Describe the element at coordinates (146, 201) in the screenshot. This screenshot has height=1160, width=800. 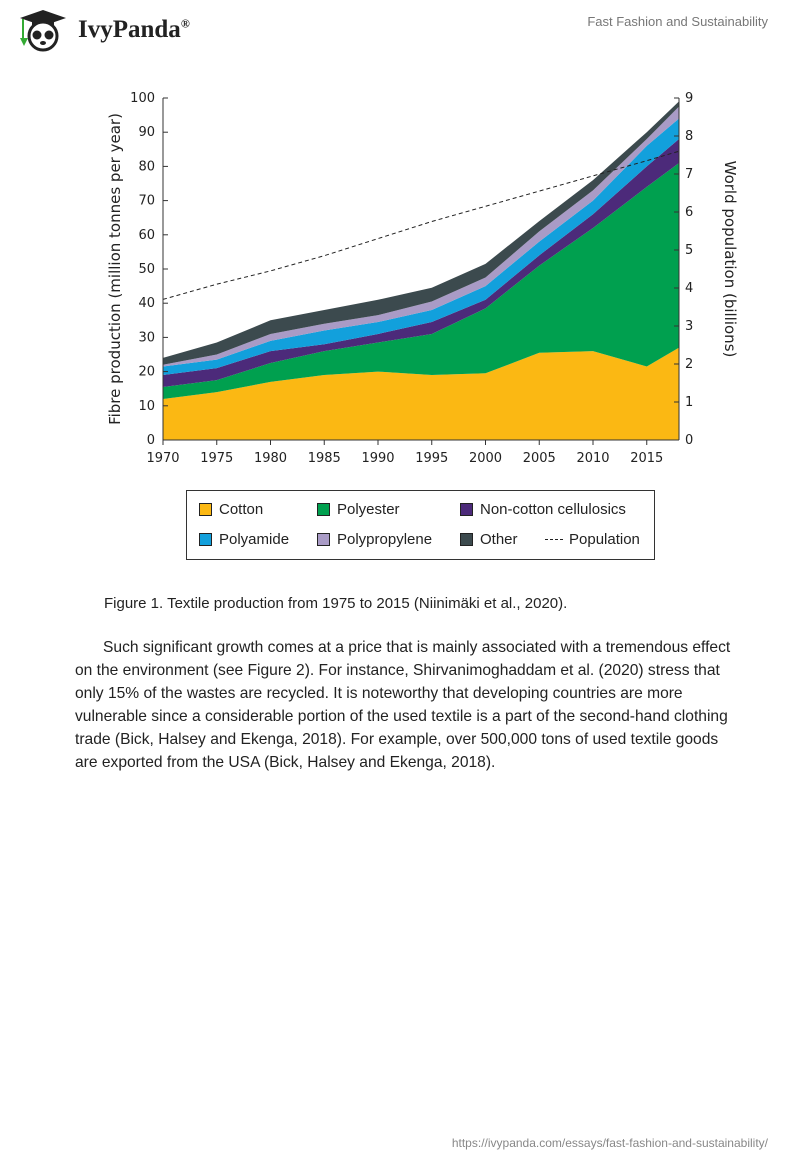
I see `y-tick-label: 70` at that location.